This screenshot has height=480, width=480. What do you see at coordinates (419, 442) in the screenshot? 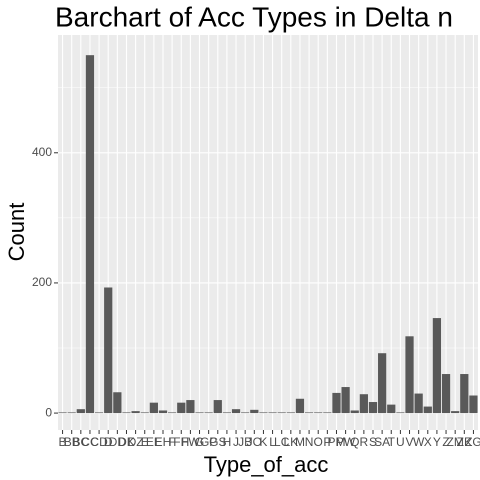
I see `x-tick-label: W` at bounding box center [419, 442].